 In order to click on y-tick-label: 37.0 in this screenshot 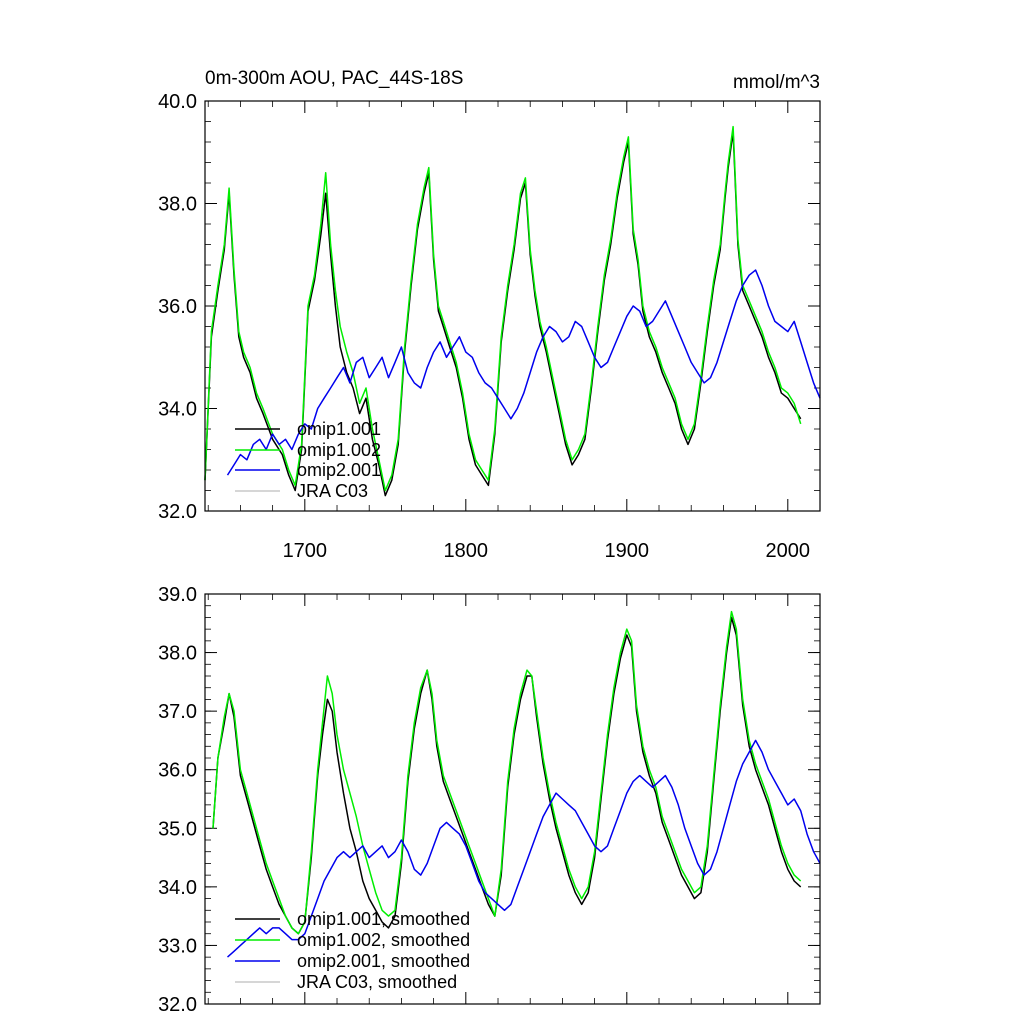, I will do `click(177, 712)`.